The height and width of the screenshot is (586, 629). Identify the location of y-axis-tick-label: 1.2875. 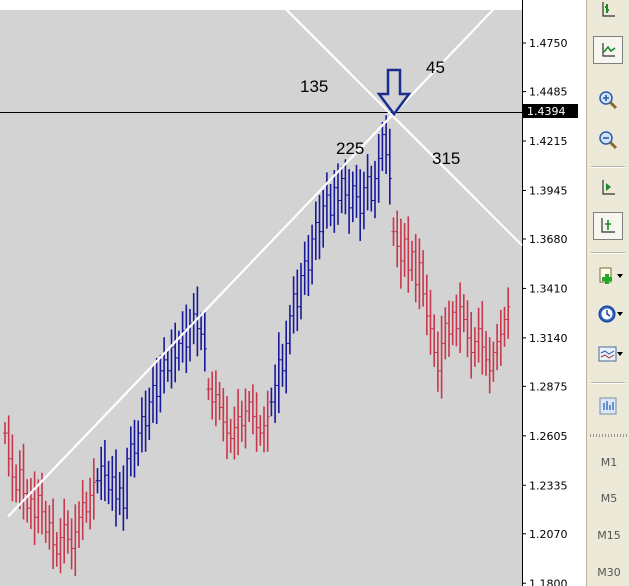
(548, 386).